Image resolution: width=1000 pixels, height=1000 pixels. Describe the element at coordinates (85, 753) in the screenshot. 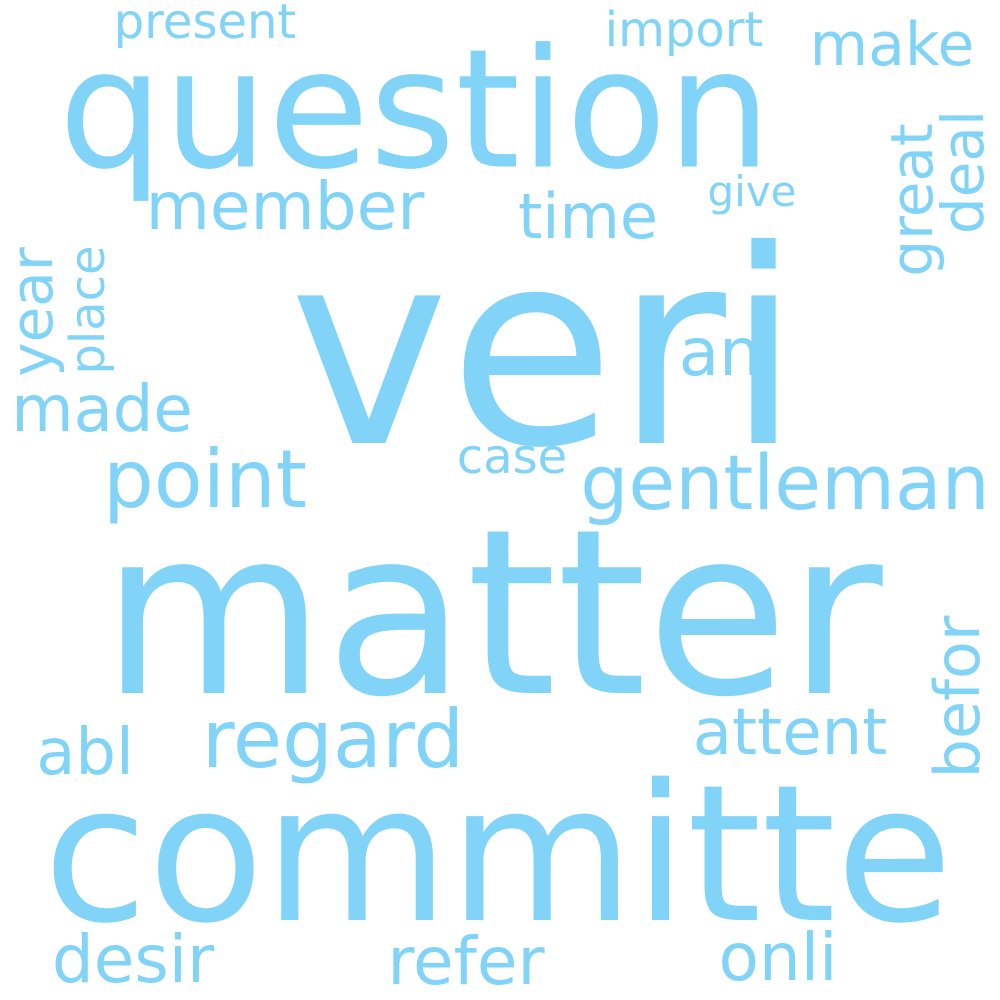

I see `word-abl: abl` at that location.